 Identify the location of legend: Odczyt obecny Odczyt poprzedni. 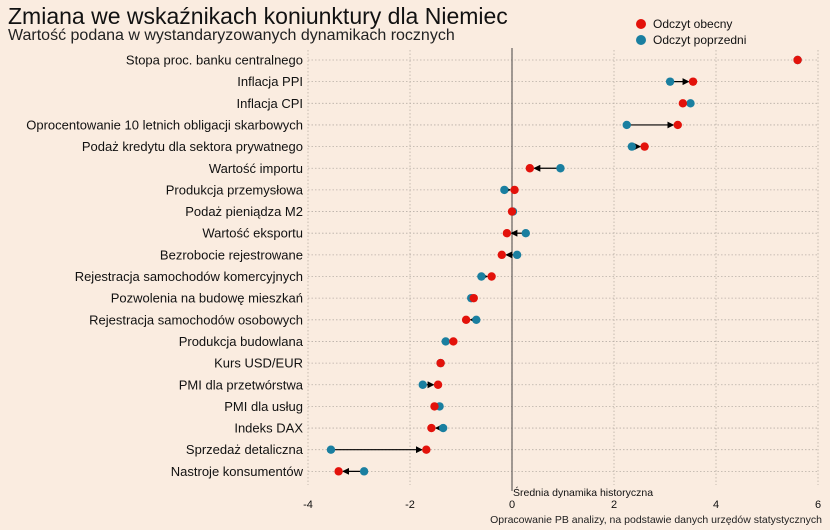
(691, 32).